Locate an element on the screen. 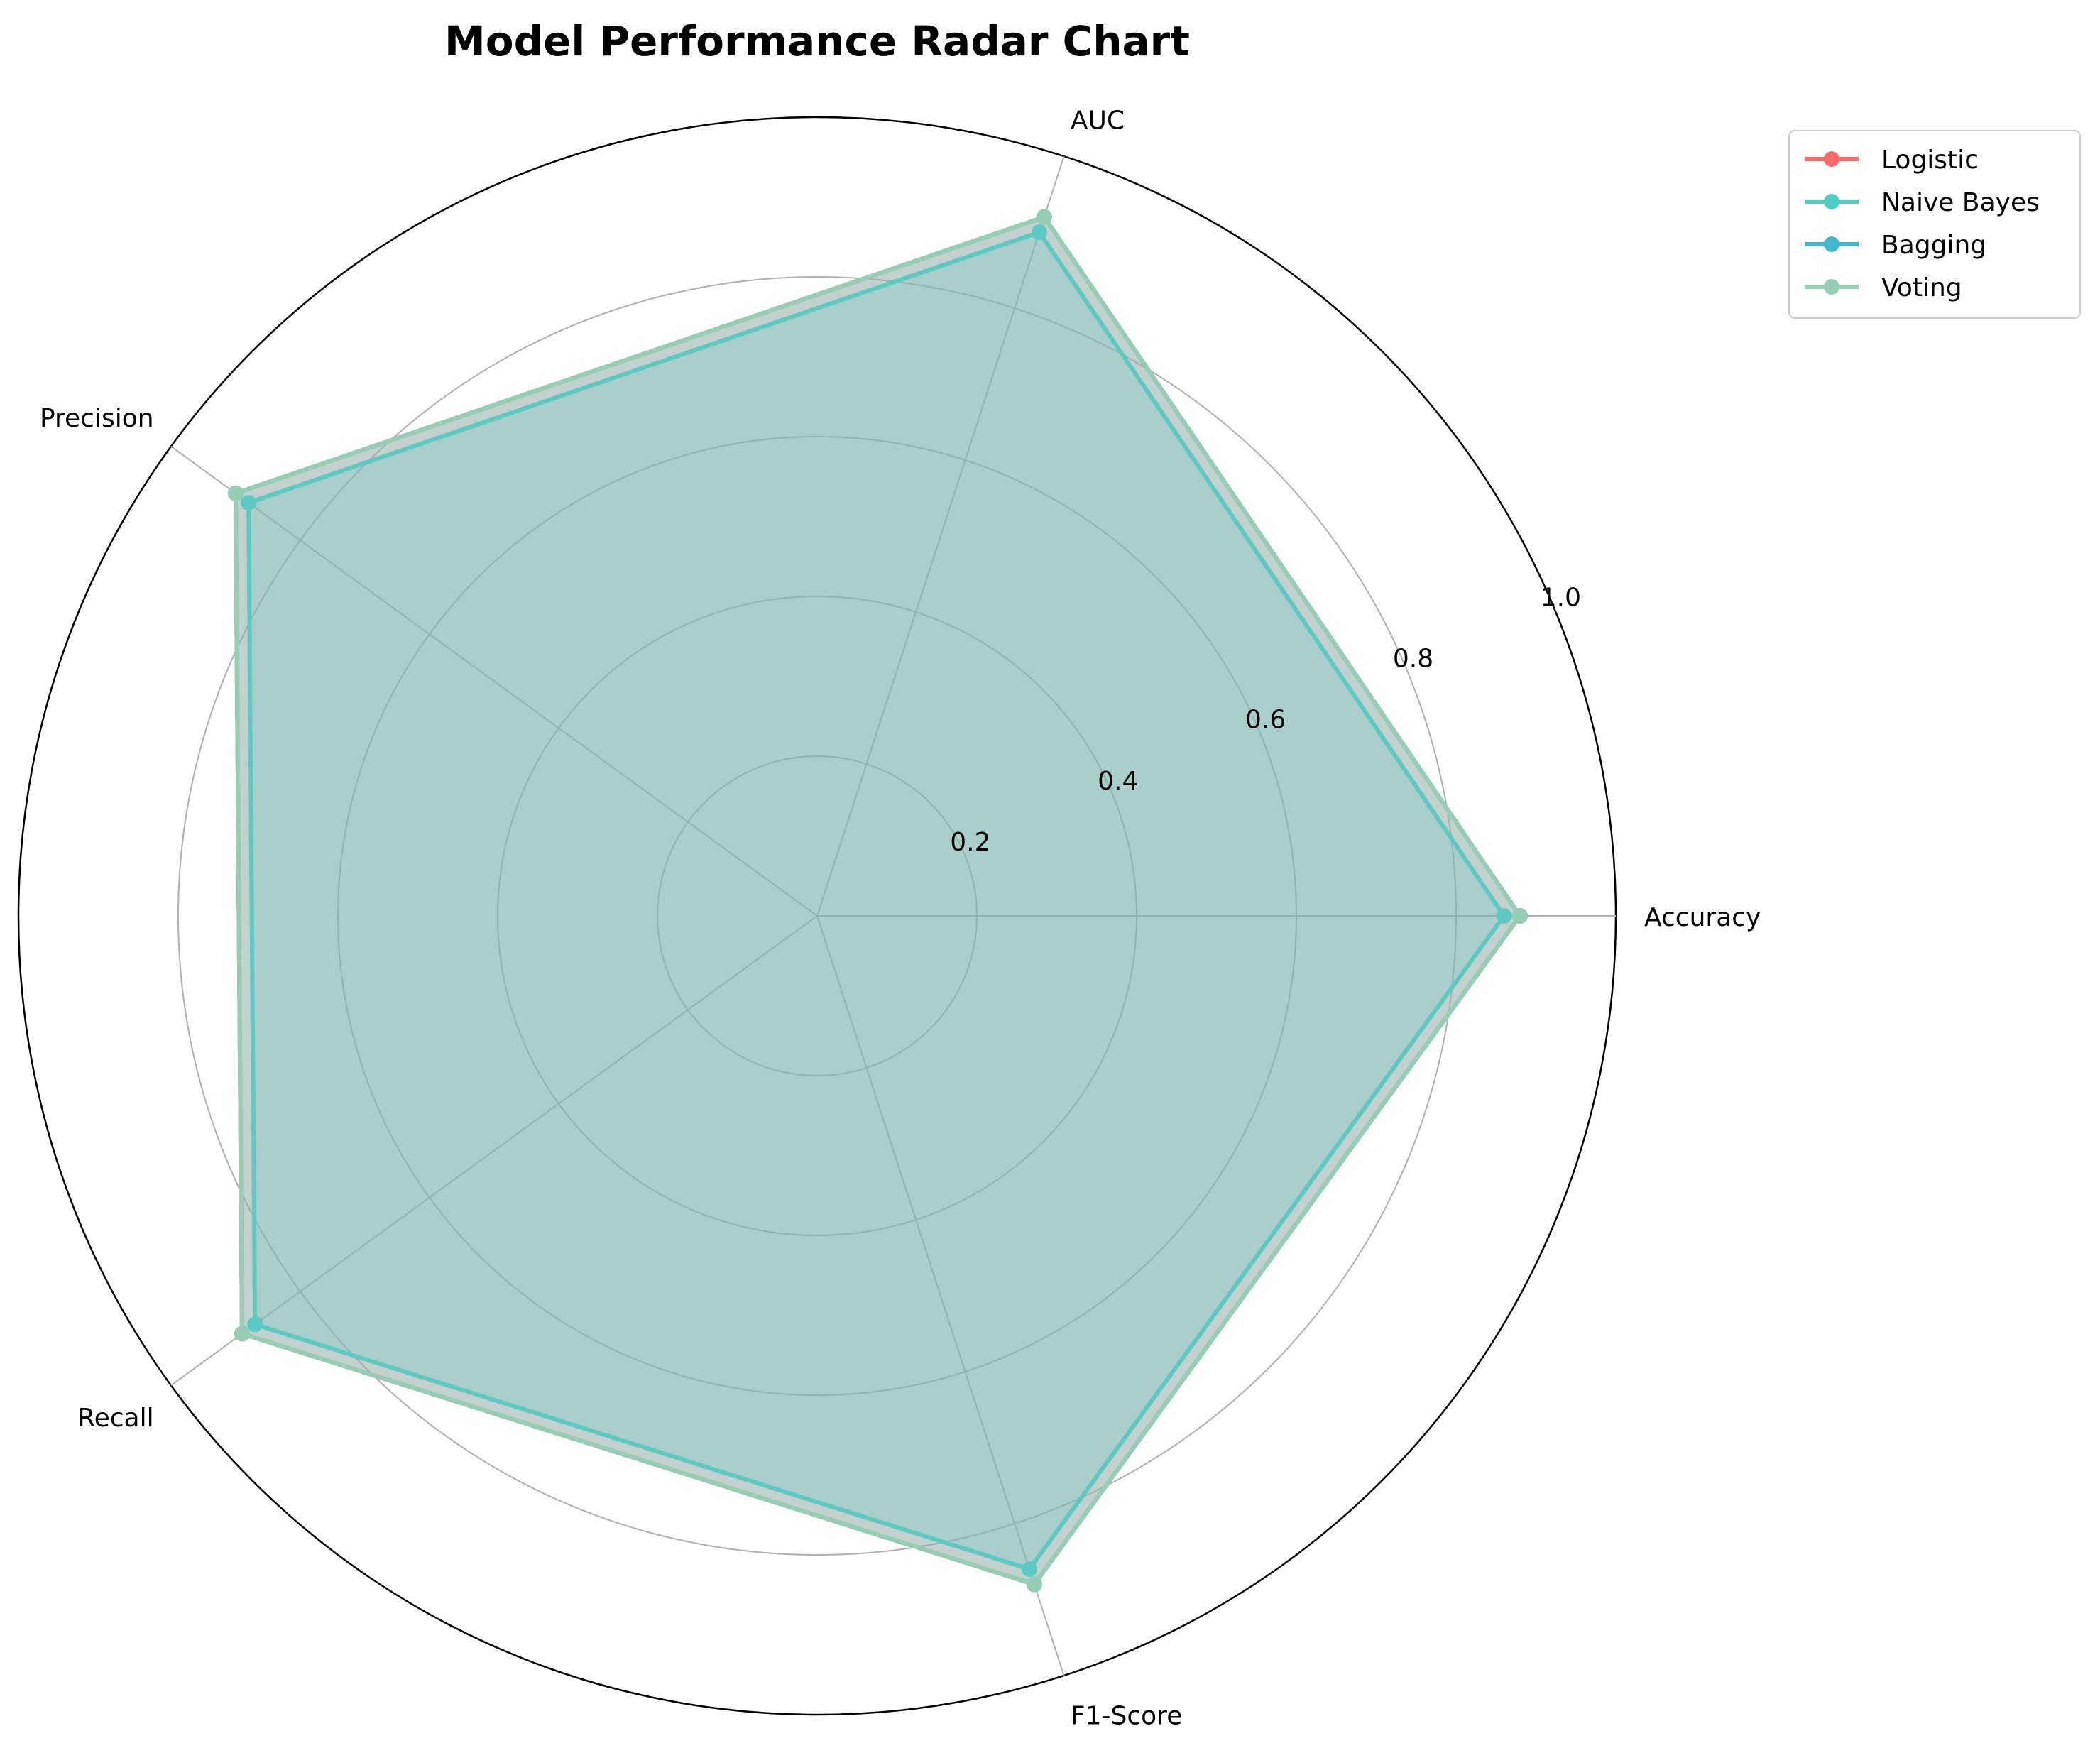 The height and width of the screenshot is (1748, 2100). r-tick-label: 0.6 is located at coordinates (1265, 720).